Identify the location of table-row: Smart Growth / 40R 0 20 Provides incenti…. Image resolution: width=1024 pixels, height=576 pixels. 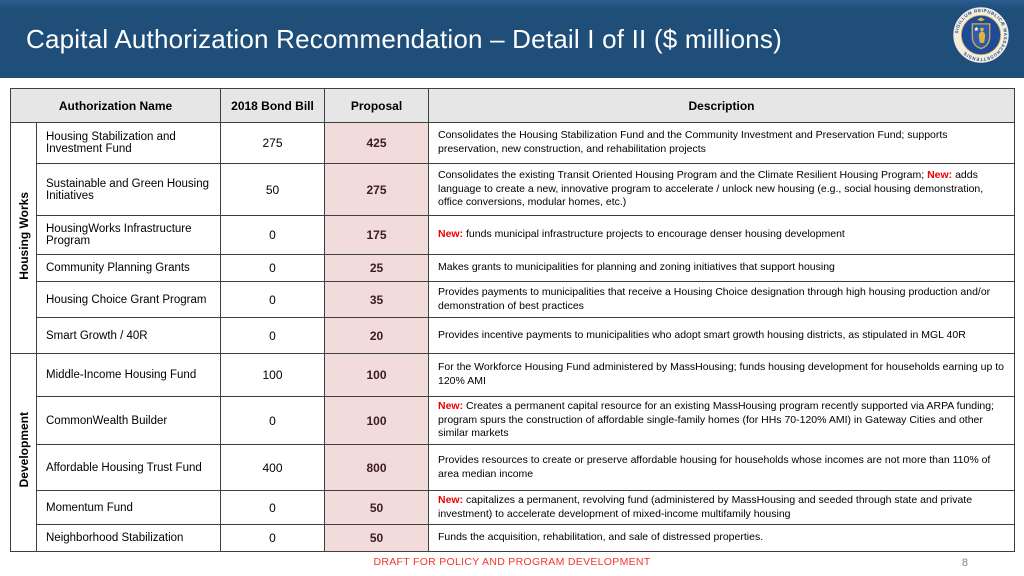
(513, 335).